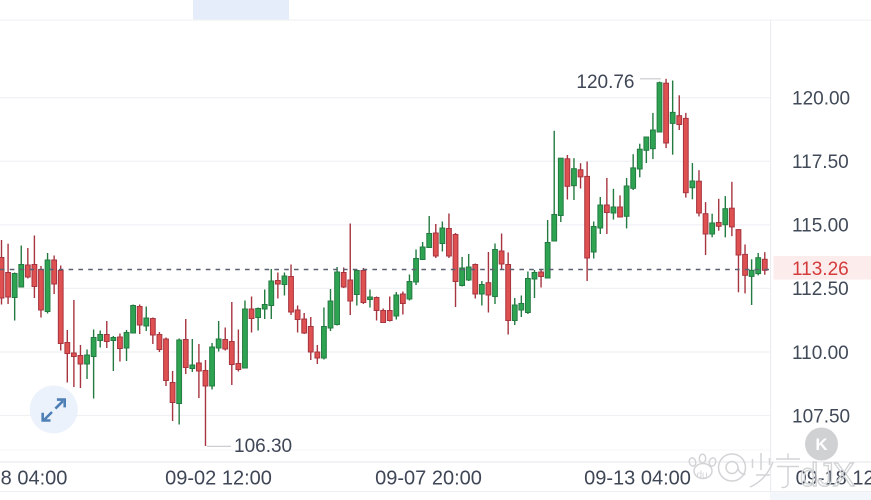 The width and height of the screenshot is (871, 500). I want to click on svg-text: 117.50, so click(820, 162).